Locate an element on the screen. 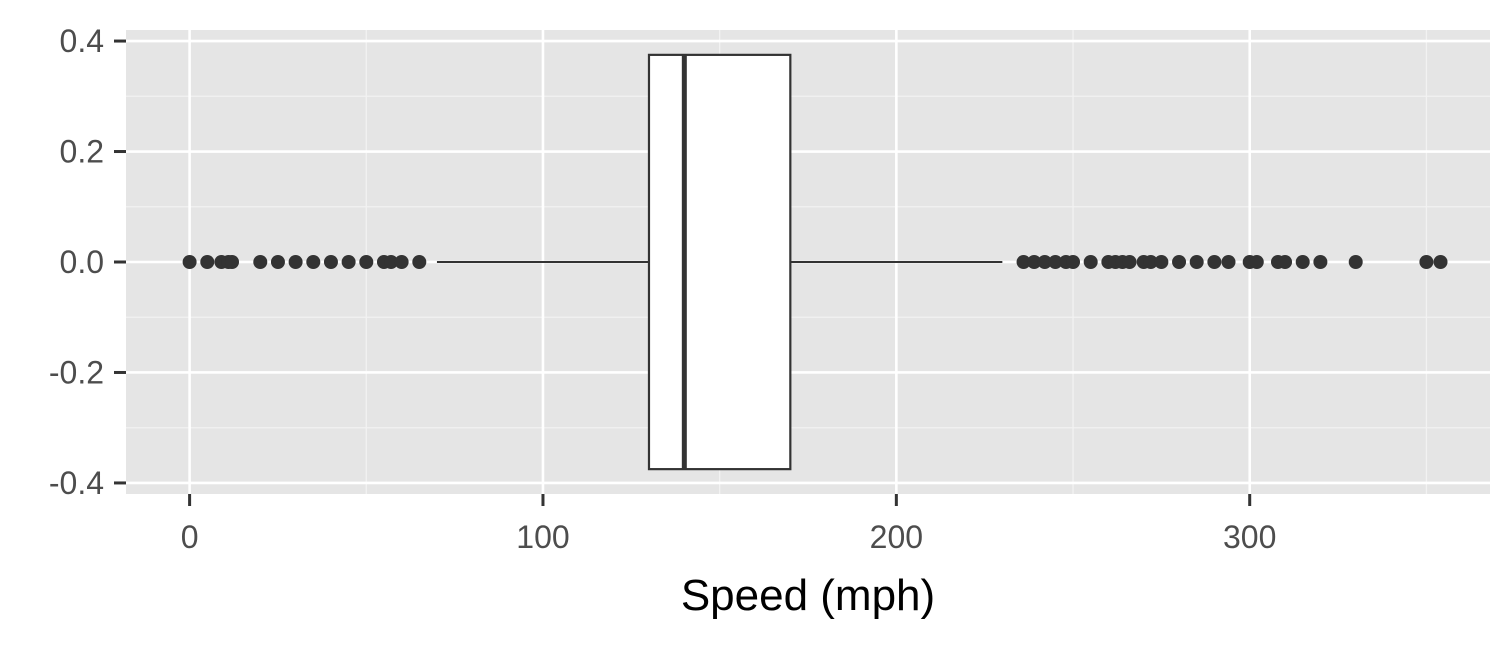 This screenshot has width=1512, height=648. y-tick-label: 0.0 is located at coordinates (82, 262).